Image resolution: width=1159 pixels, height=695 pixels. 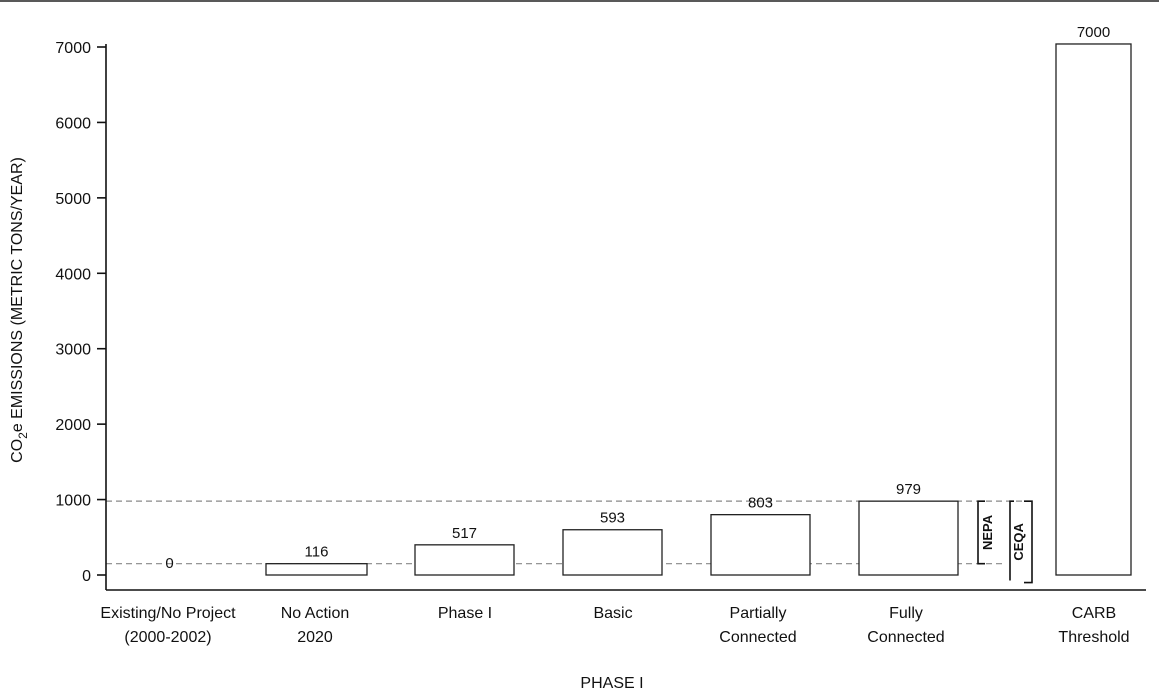 What do you see at coordinates (167, 637) in the screenshot?
I see `category-label: (2000-2002)` at bounding box center [167, 637].